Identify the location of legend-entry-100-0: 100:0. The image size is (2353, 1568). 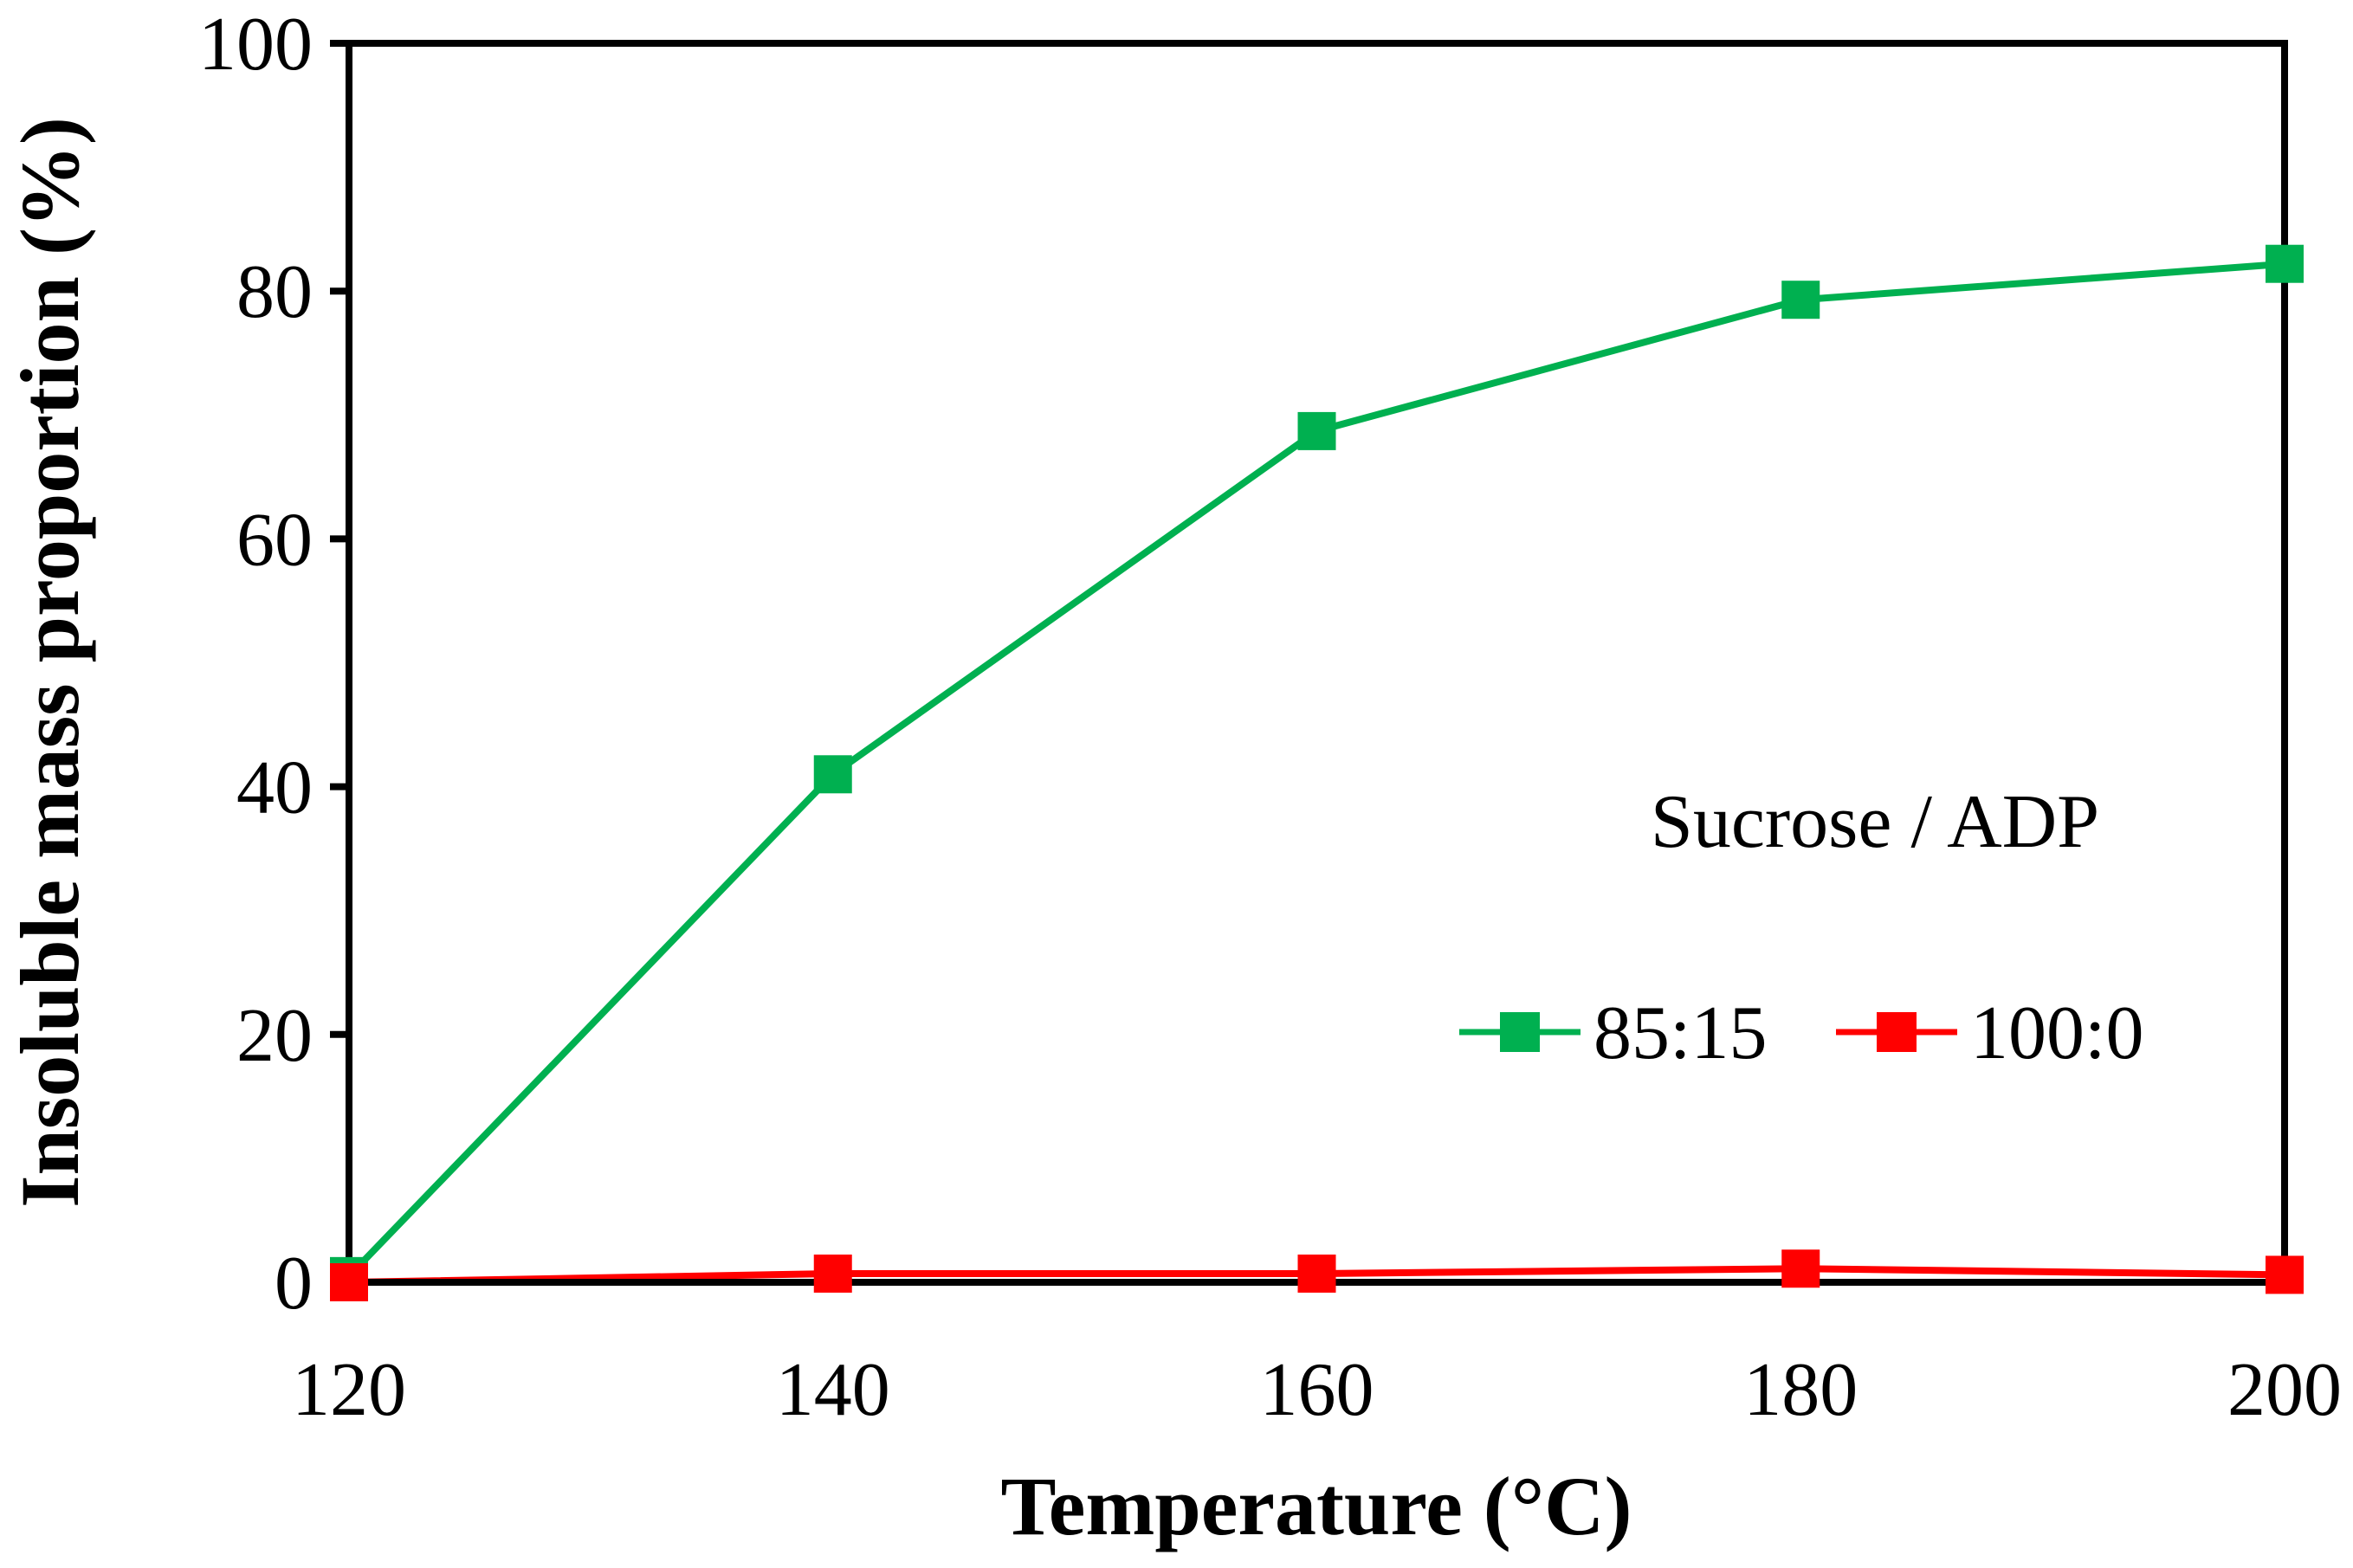
(1989, 1033).